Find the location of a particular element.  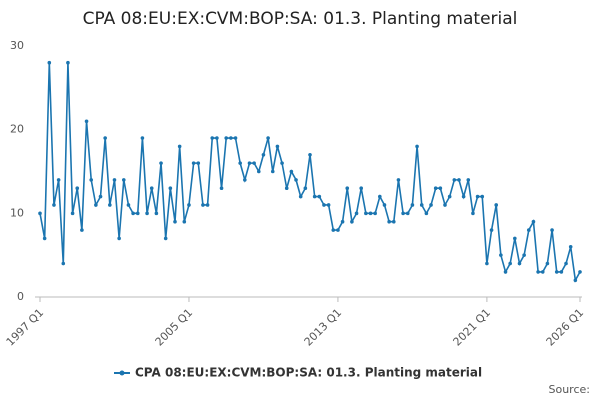

source: Source: is located at coordinates (570, 389).